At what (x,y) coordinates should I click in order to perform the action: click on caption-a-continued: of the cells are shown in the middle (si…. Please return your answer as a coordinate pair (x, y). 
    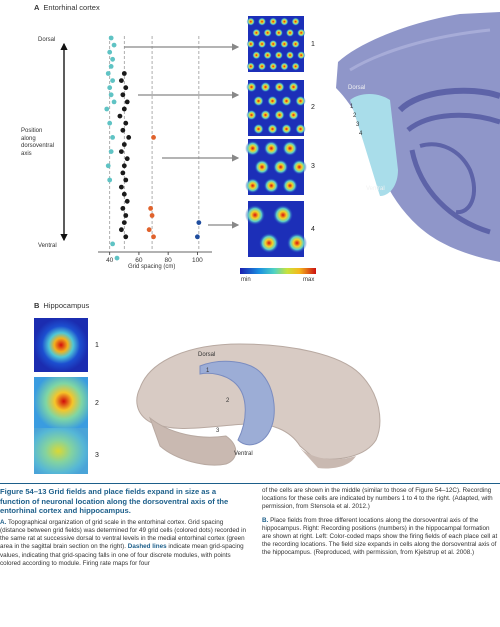
    Looking at the image, I should click on (377, 499).